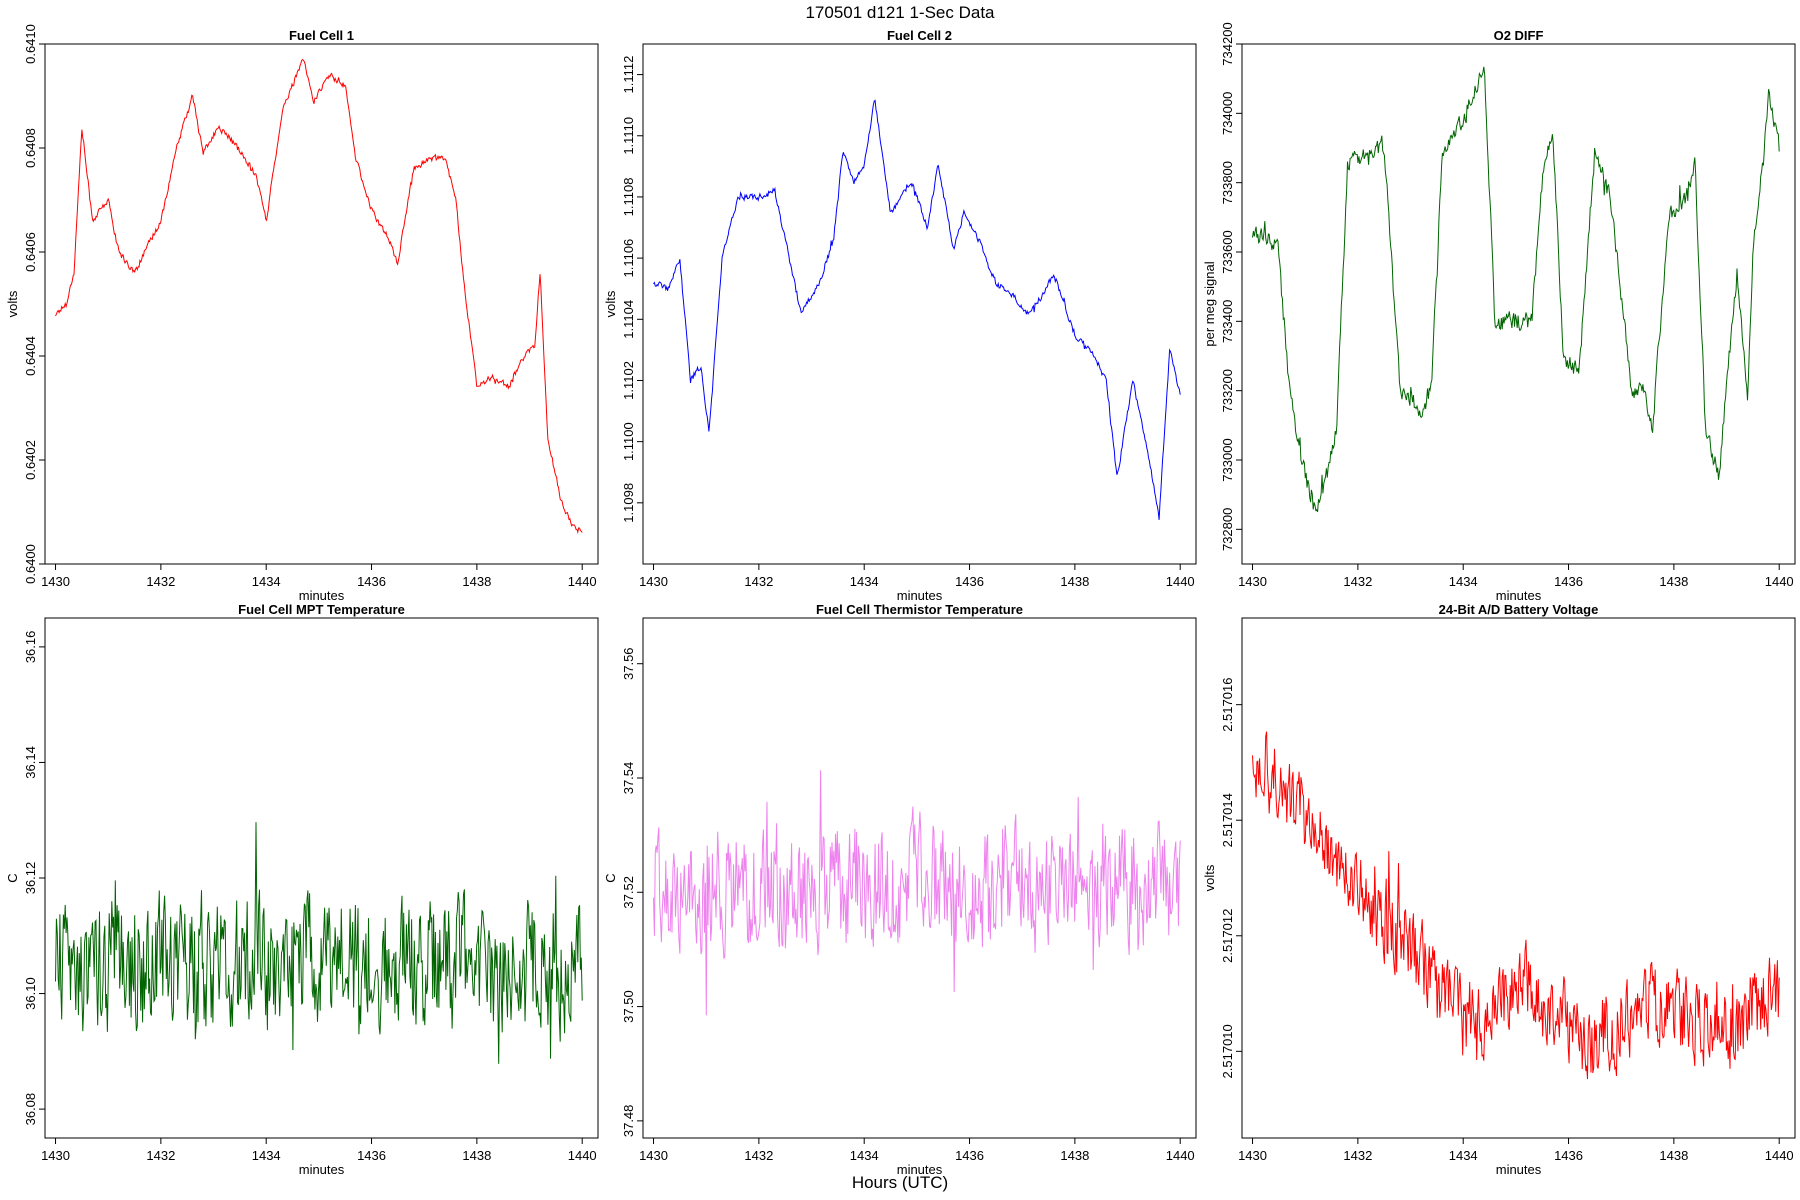 The width and height of the screenshot is (1800, 1200). I want to click on y-tick-label: 2.517016, so click(1227, 705).